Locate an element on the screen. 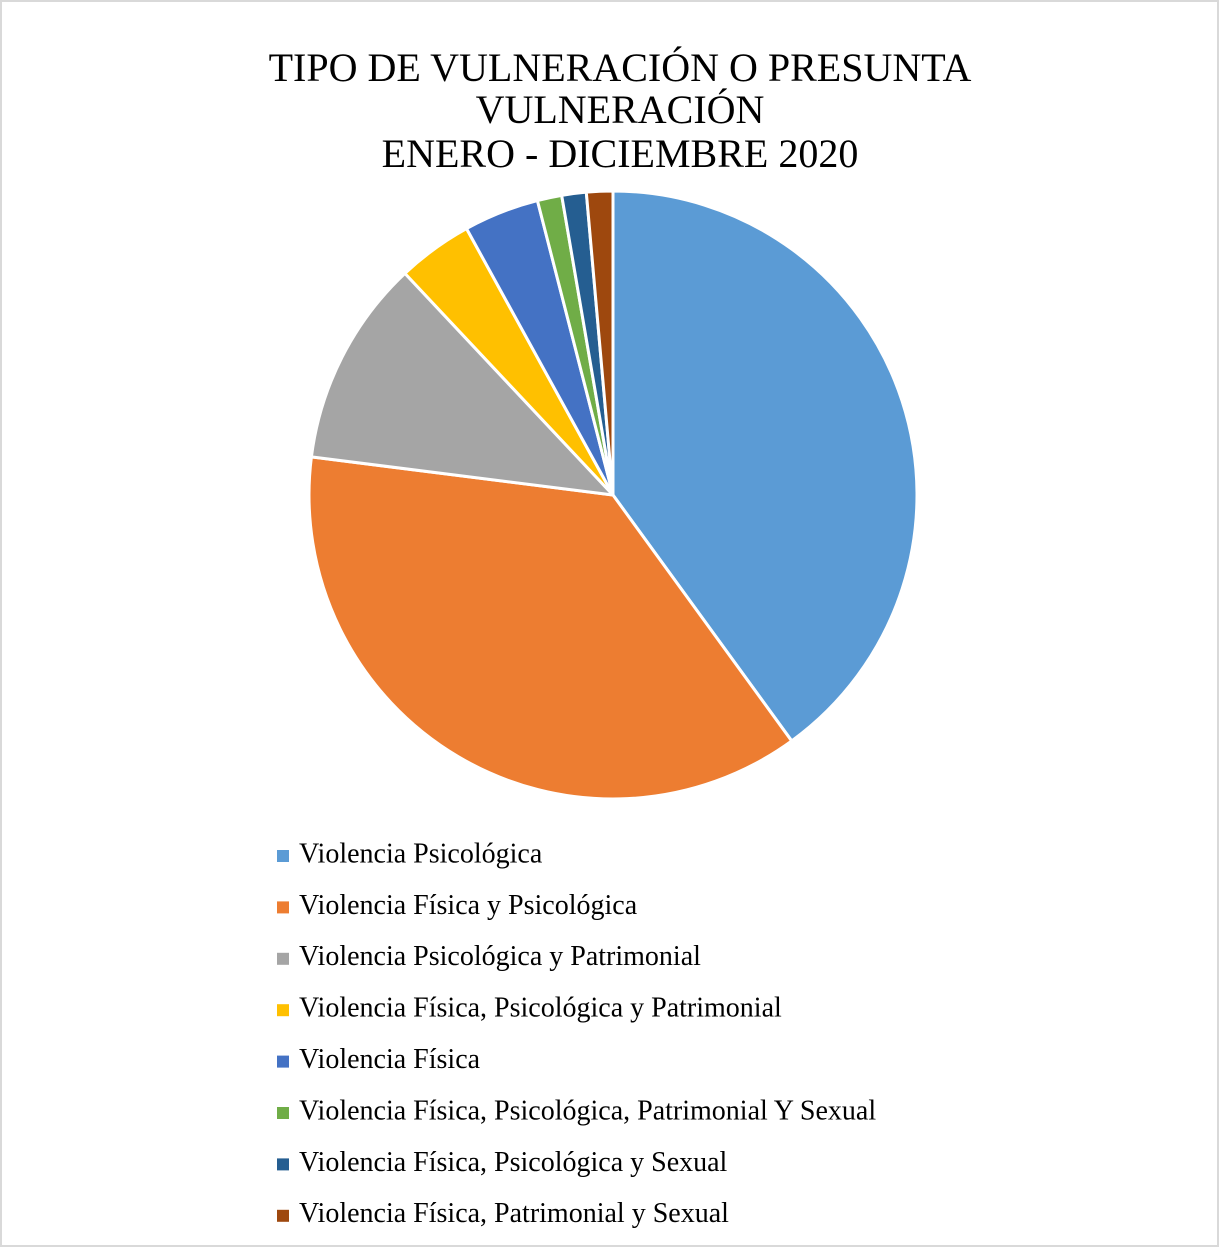 This screenshot has width=1219, height=1252. legend-label: Violencia Física, Psicológica y Sexual is located at coordinates (513, 1162).